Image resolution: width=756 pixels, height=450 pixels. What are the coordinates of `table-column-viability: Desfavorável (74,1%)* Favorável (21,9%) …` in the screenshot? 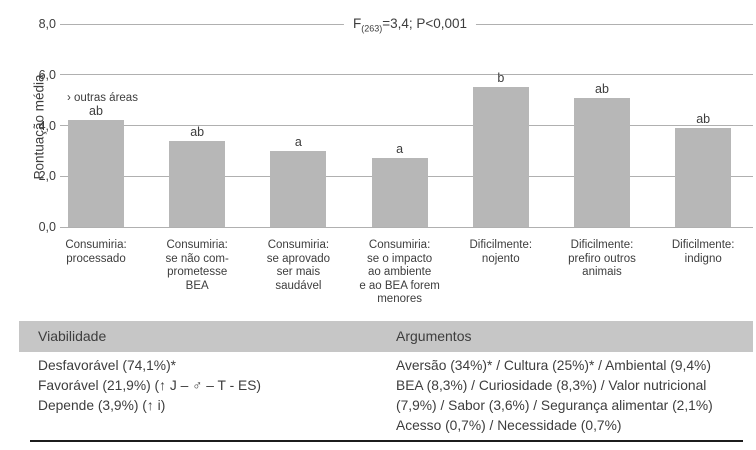 It's located at (208, 386).